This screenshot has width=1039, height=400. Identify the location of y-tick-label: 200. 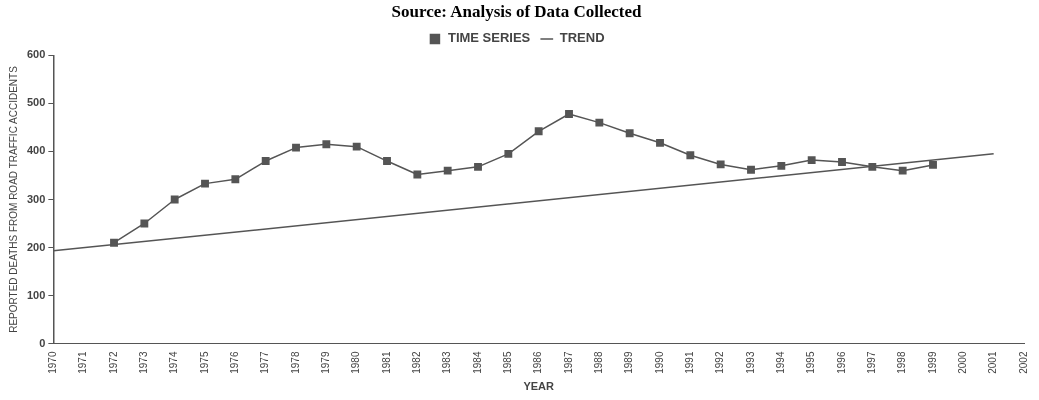
(36, 246).